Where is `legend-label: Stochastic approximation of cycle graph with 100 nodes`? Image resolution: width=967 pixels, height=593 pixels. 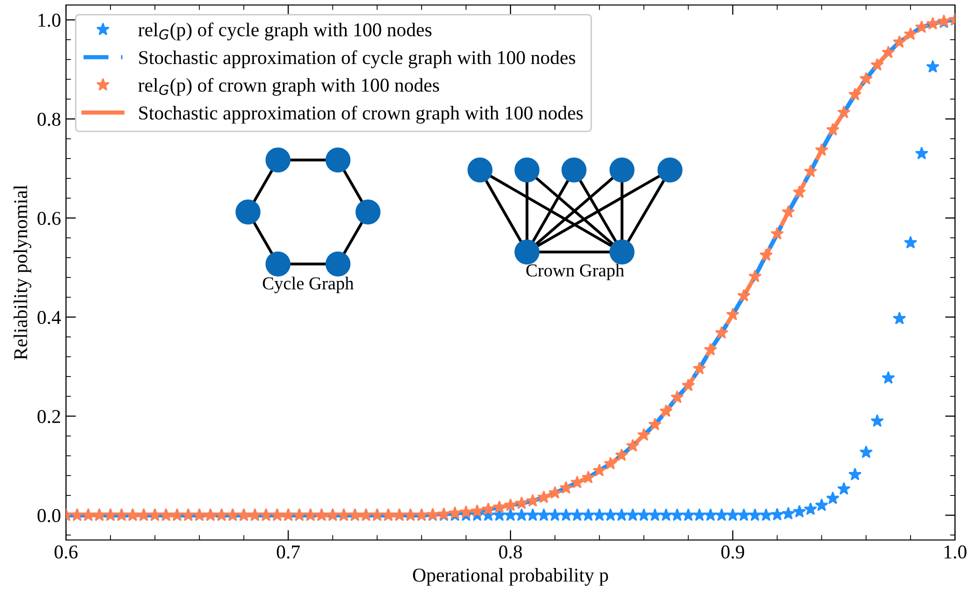 legend-label: Stochastic approximation of cycle graph with 100 nodes is located at coordinates (357, 59).